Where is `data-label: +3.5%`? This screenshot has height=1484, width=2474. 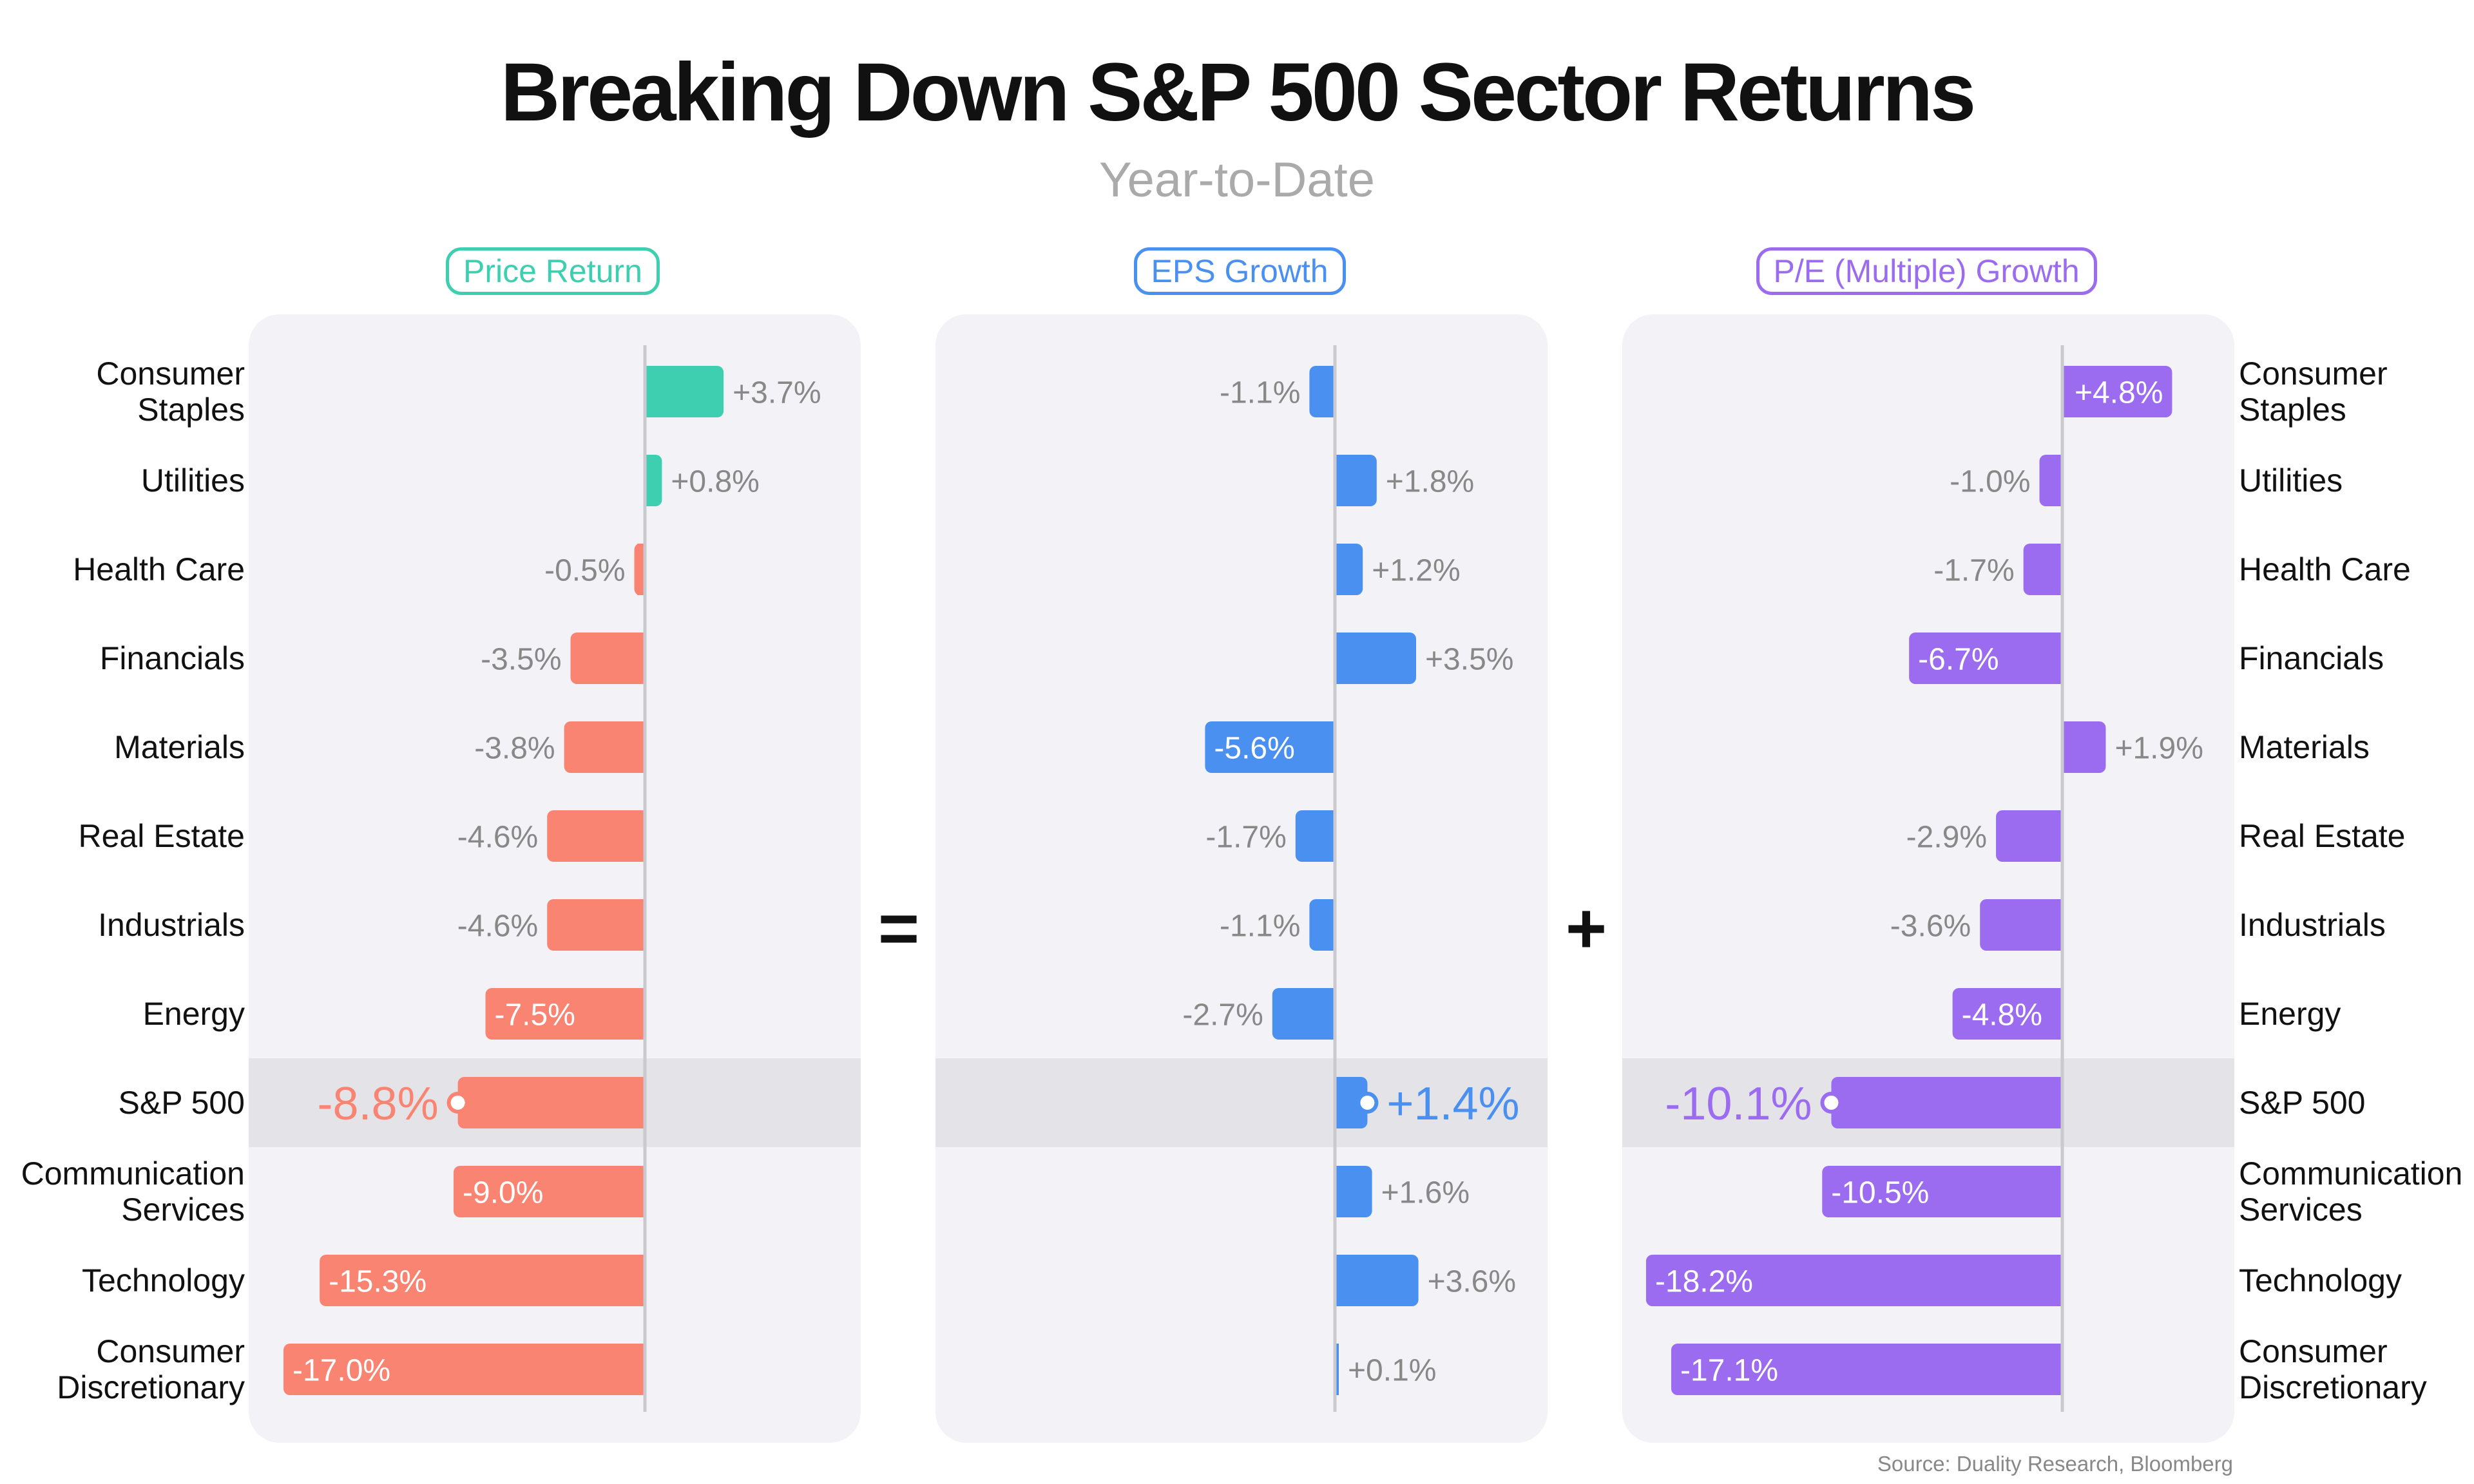 data-label: +3.5% is located at coordinates (1469, 659).